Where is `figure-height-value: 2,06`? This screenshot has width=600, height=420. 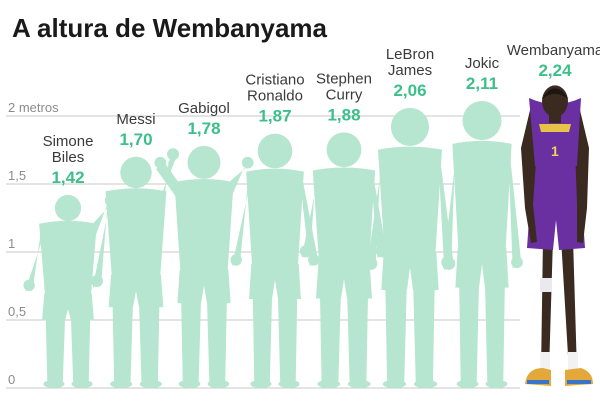 figure-height-value: 2,06 is located at coordinates (409, 90).